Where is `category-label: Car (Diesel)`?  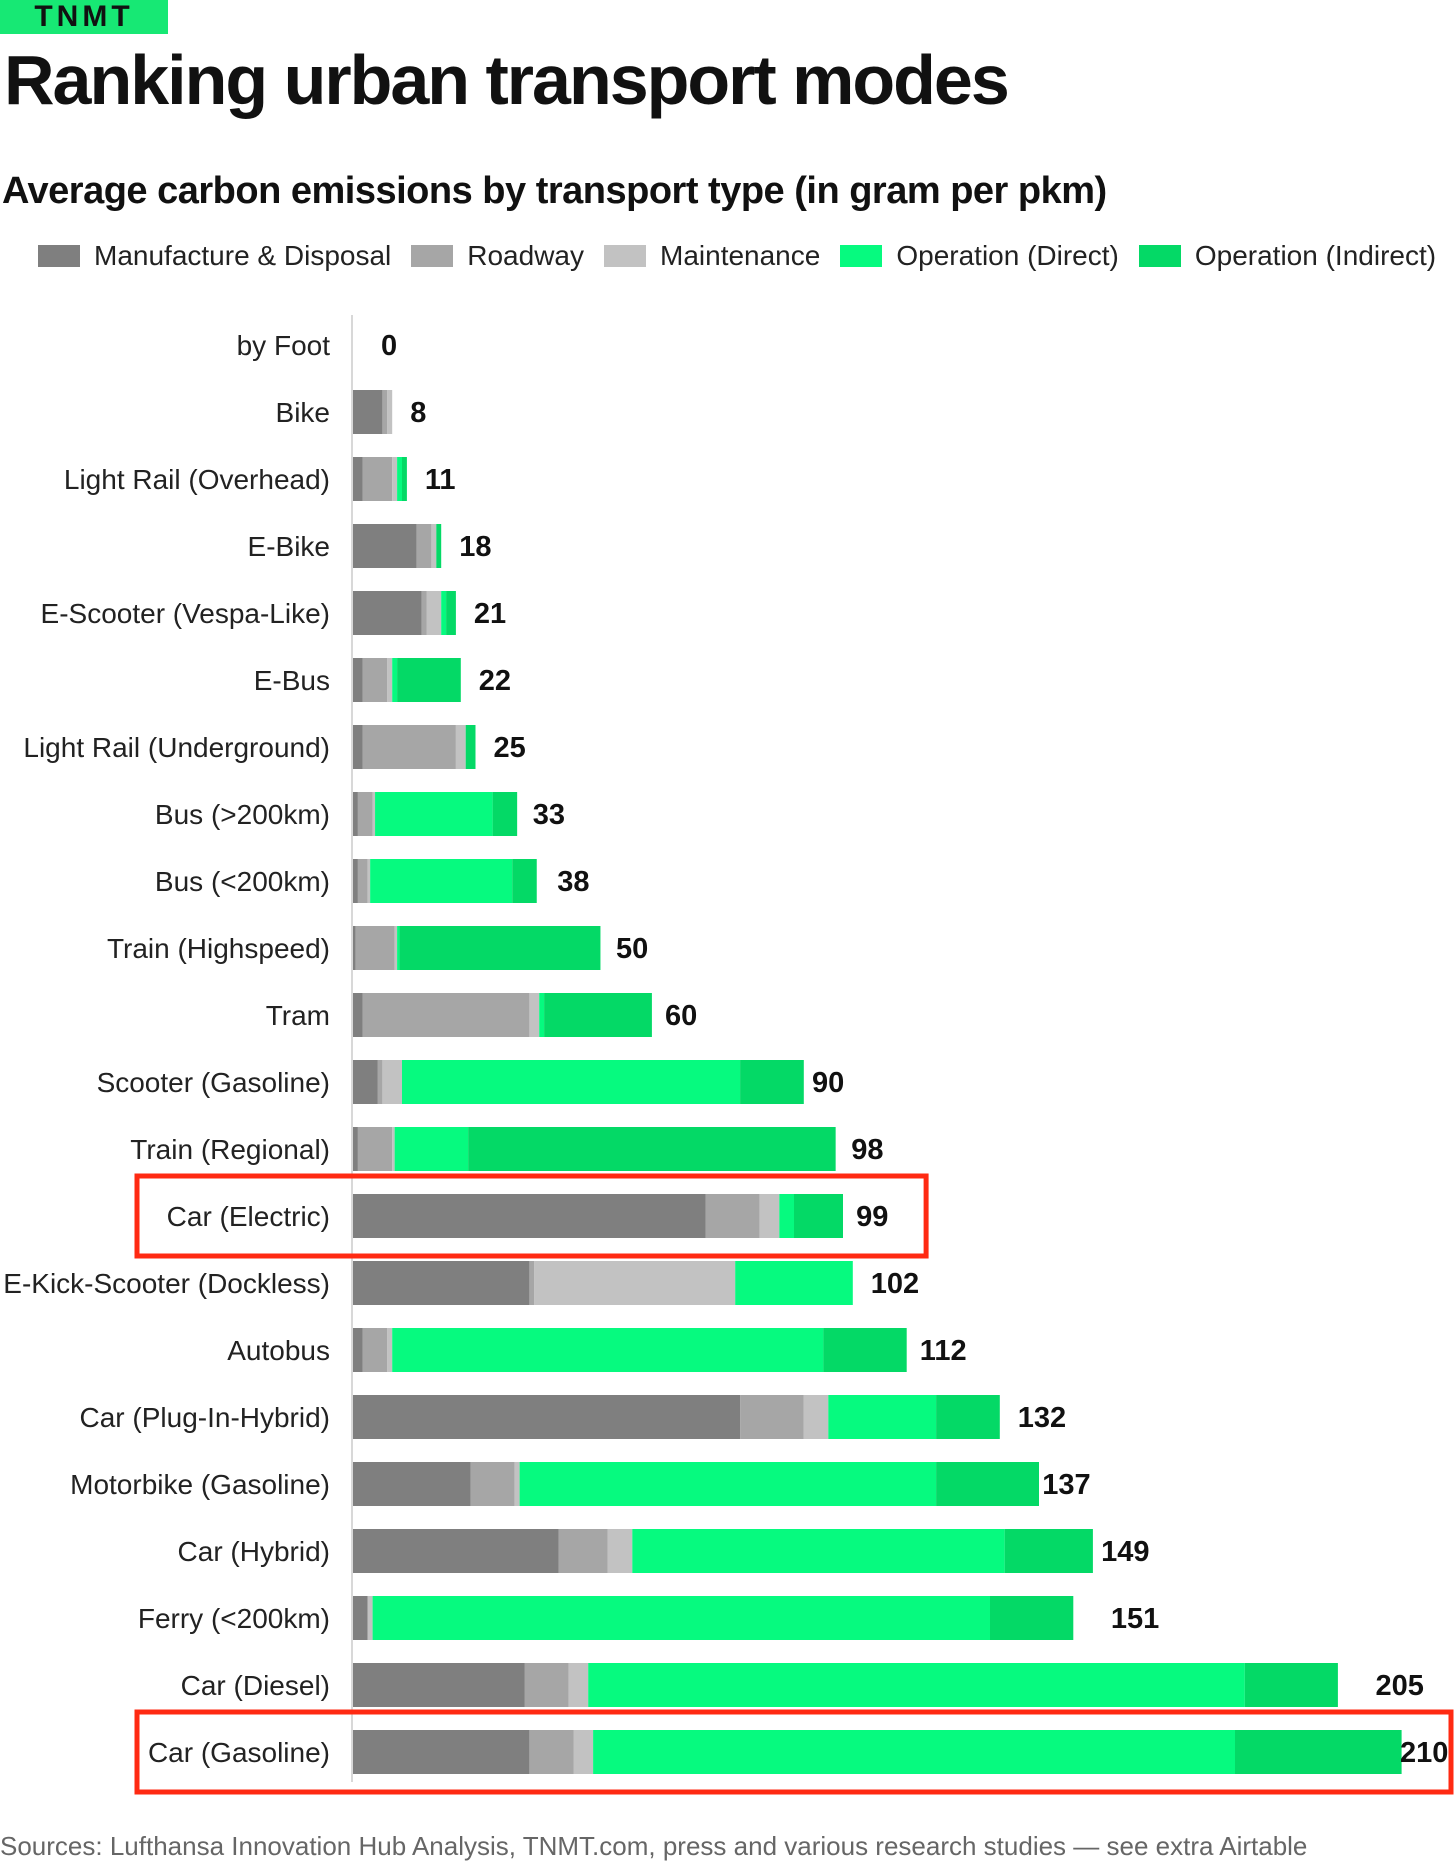 category-label: Car (Diesel) is located at coordinates (255, 1685).